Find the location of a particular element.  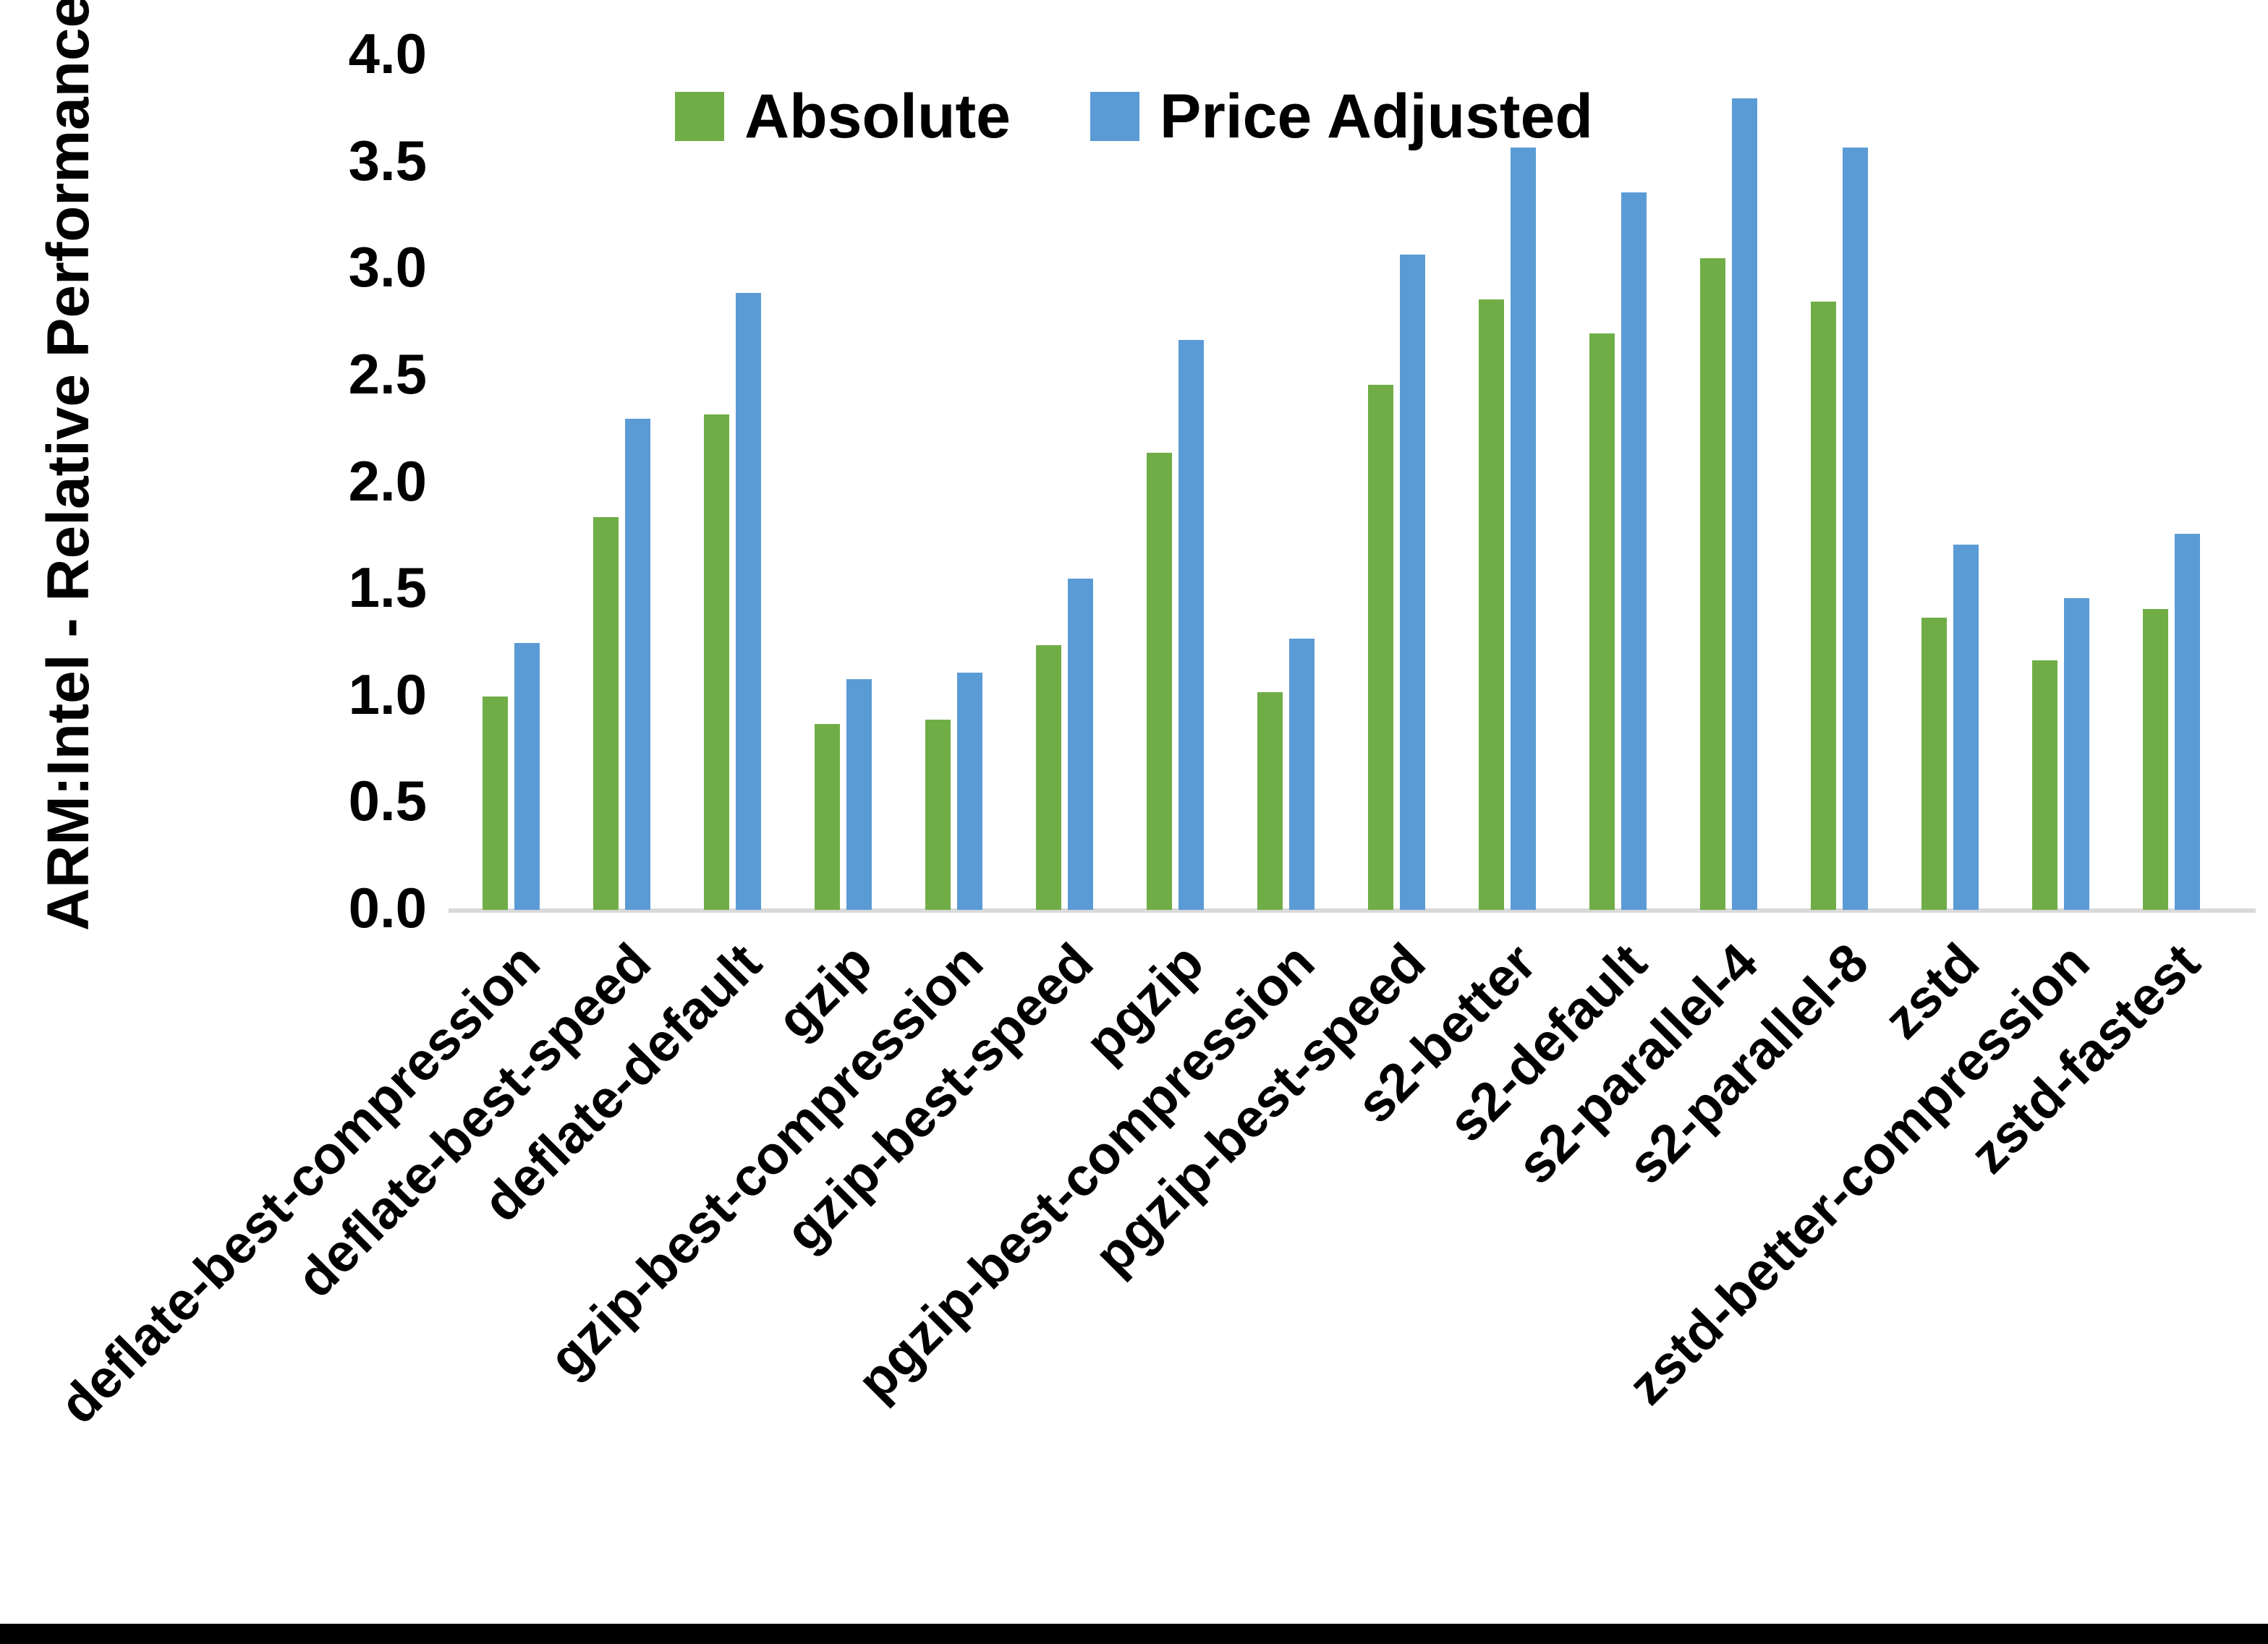

y-tick-label: 4.0 is located at coordinates (387, 53).